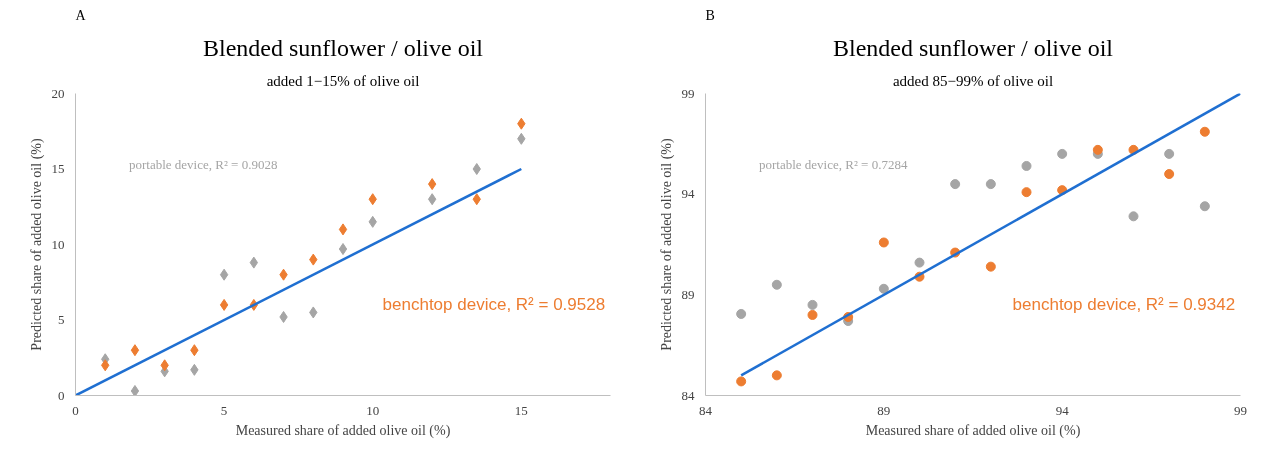  Describe the element at coordinates (224, 410) in the screenshot. I see `x-tick-label: 5` at that location.